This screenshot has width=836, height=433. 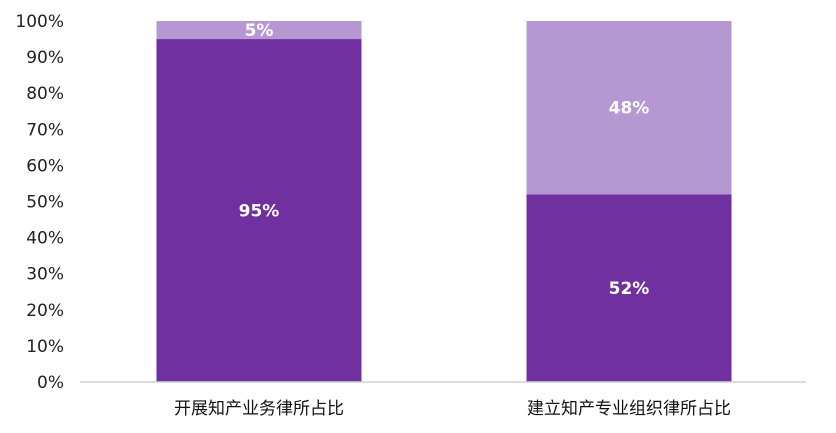 What do you see at coordinates (452, 409) in the screenshot?
I see `x-axis: 开展知产业务律所占比 建立知产专业组织律所占比` at bounding box center [452, 409].